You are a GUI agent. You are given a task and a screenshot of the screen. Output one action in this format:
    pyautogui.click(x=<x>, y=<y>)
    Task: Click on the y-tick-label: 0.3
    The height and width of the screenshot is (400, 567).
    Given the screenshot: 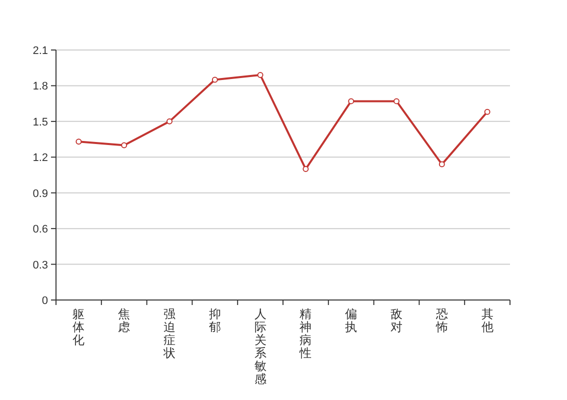 What is the action you would take?
    pyautogui.click(x=40, y=265)
    